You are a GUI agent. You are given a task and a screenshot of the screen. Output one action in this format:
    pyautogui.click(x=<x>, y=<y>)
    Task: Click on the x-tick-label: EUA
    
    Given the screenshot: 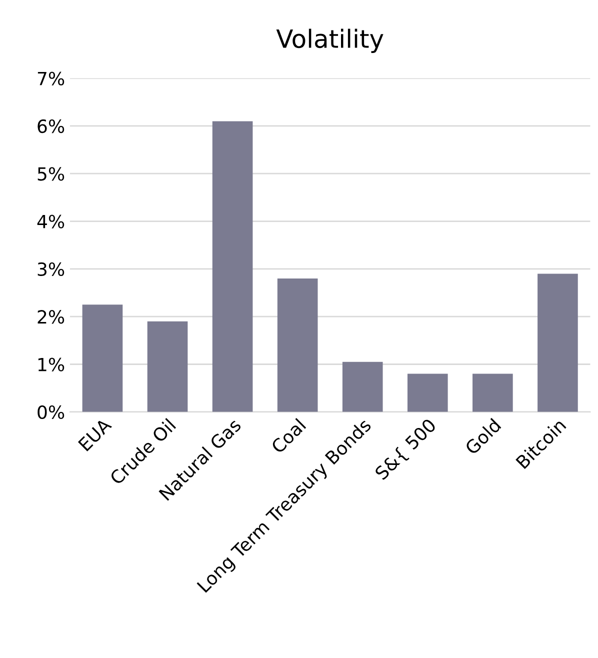 What is the action you would take?
    pyautogui.click(x=95, y=434)
    